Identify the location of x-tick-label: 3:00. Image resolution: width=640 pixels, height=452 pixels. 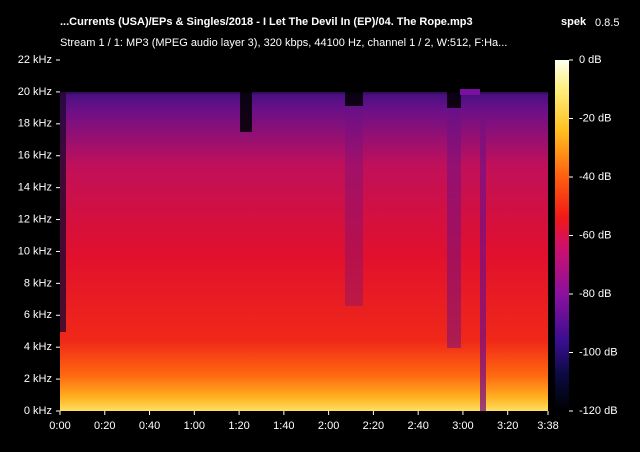
(462, 426).